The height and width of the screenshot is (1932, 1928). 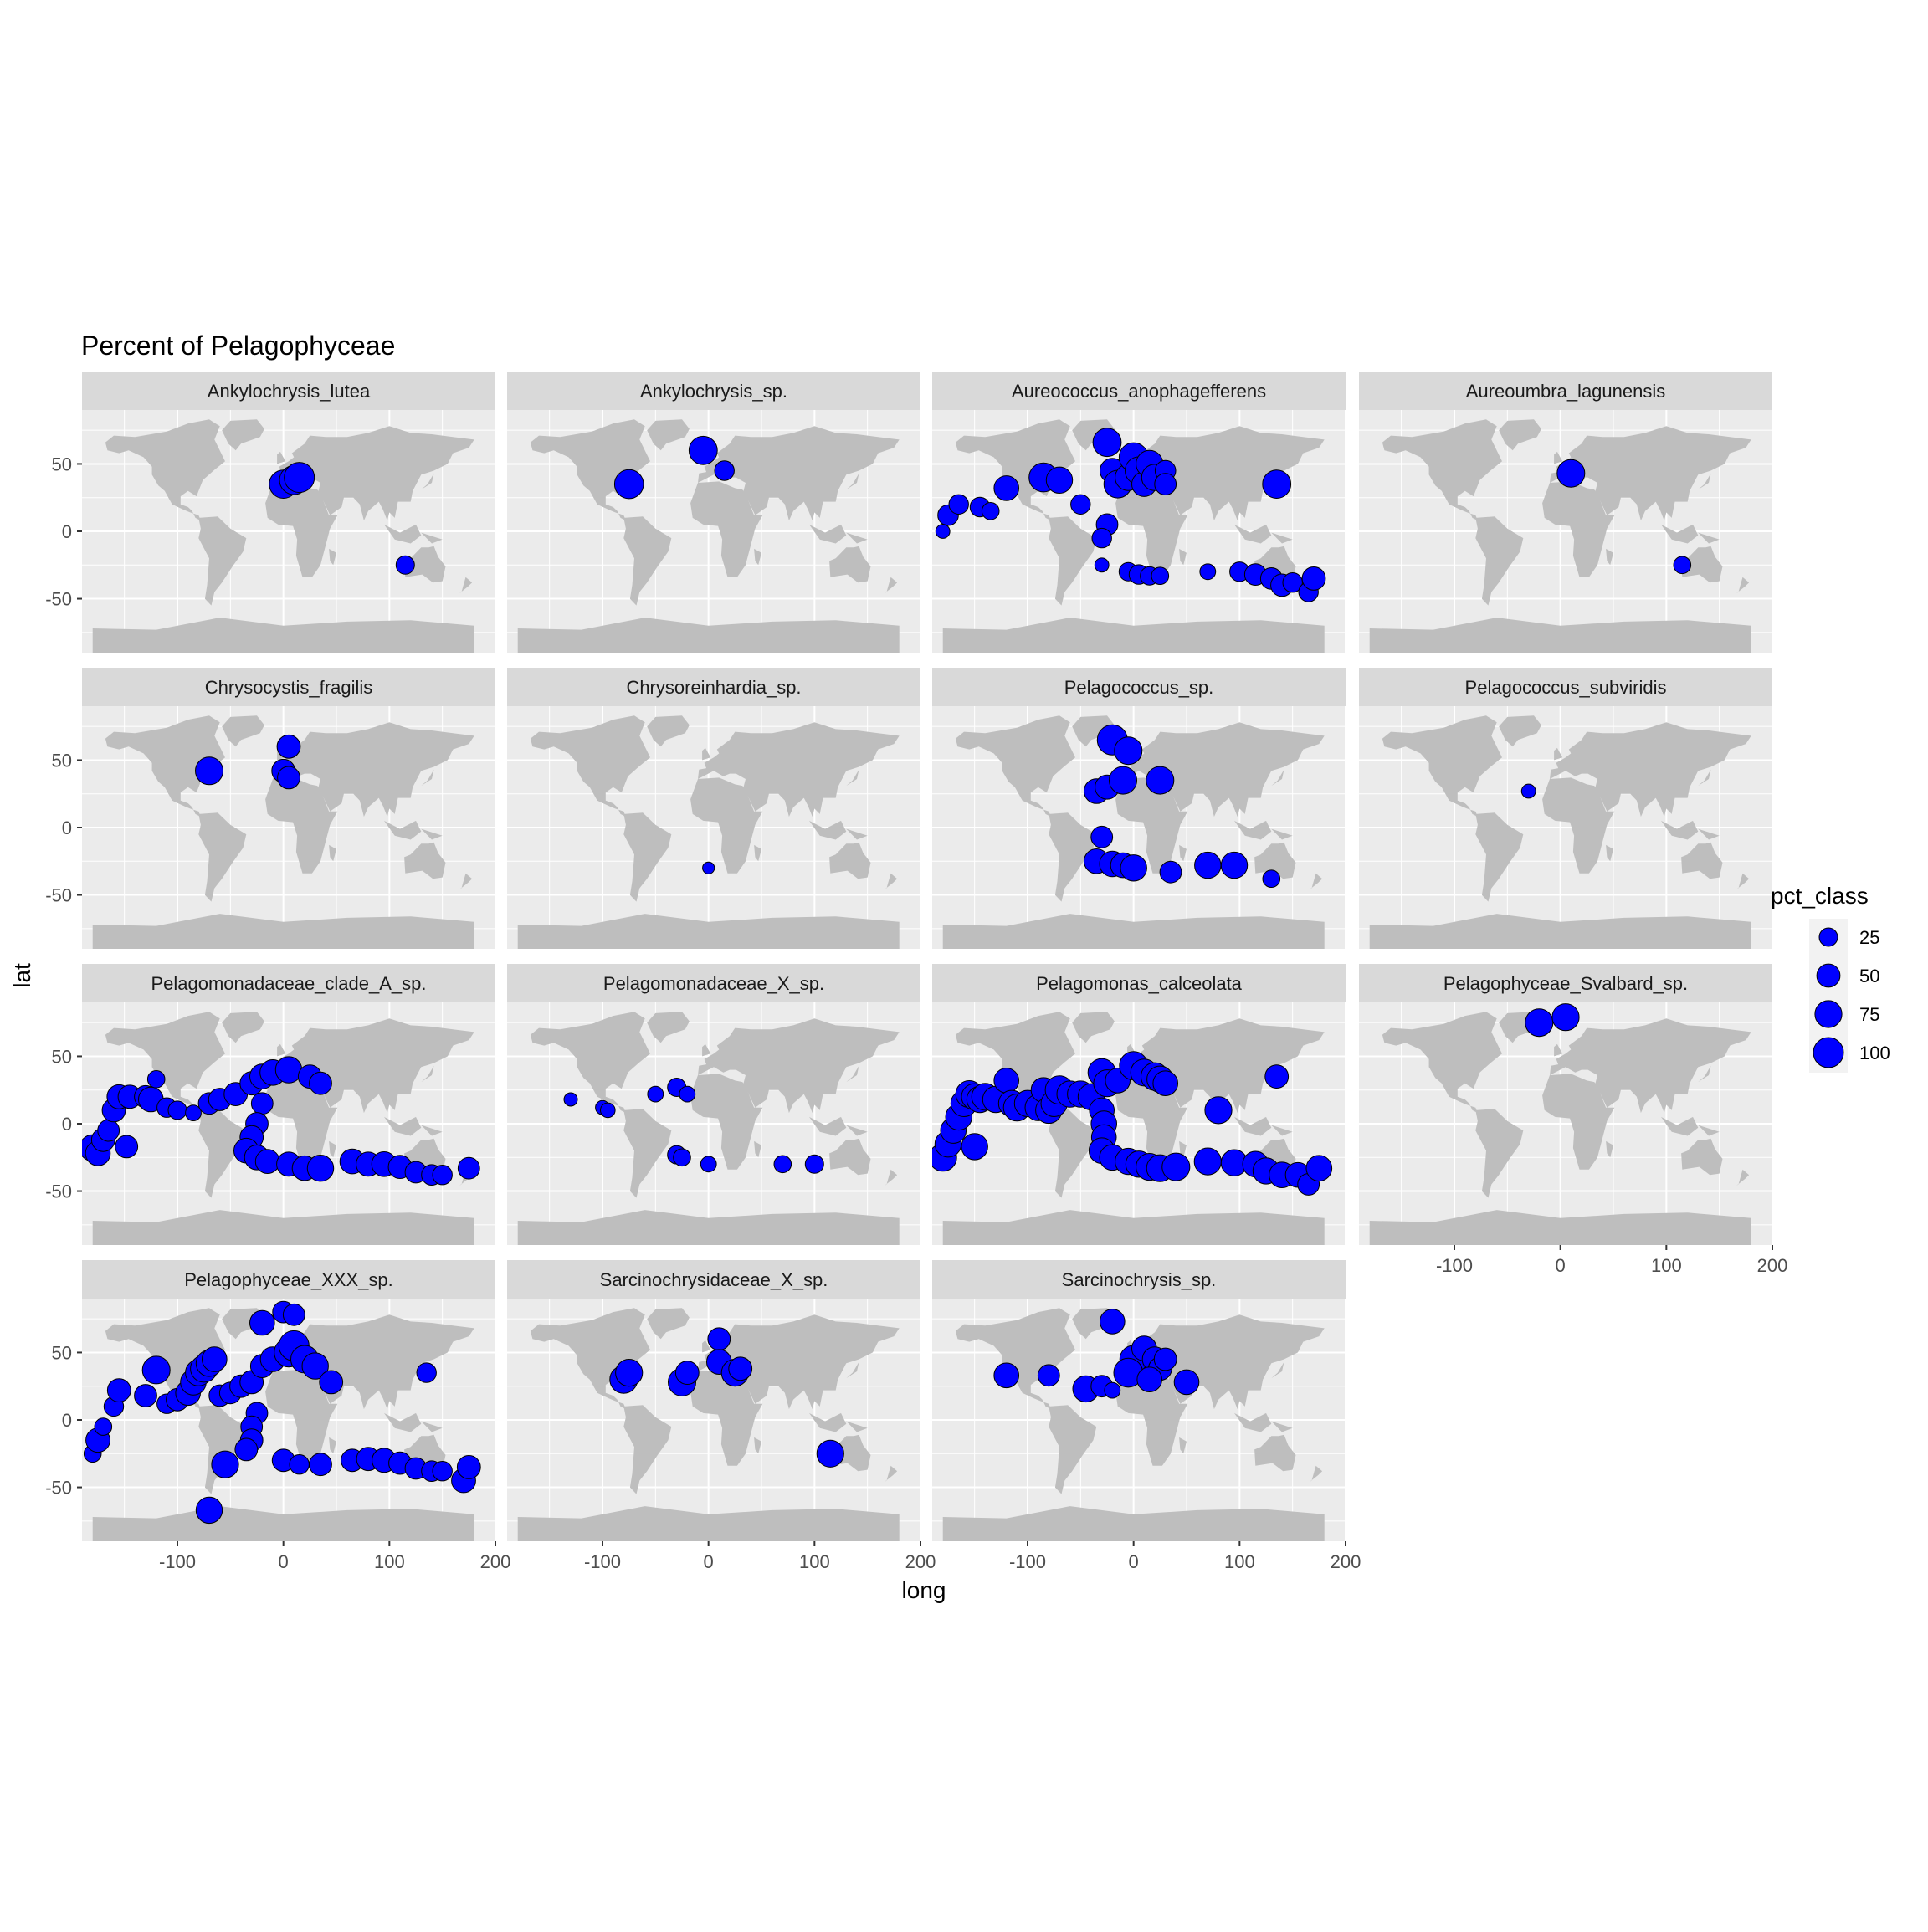 What do you see at coordinates (1566, 808) in the screenshot?
I see `facet-panel: Pelagococcus_subviridis` at bounding box center [1566, 808].